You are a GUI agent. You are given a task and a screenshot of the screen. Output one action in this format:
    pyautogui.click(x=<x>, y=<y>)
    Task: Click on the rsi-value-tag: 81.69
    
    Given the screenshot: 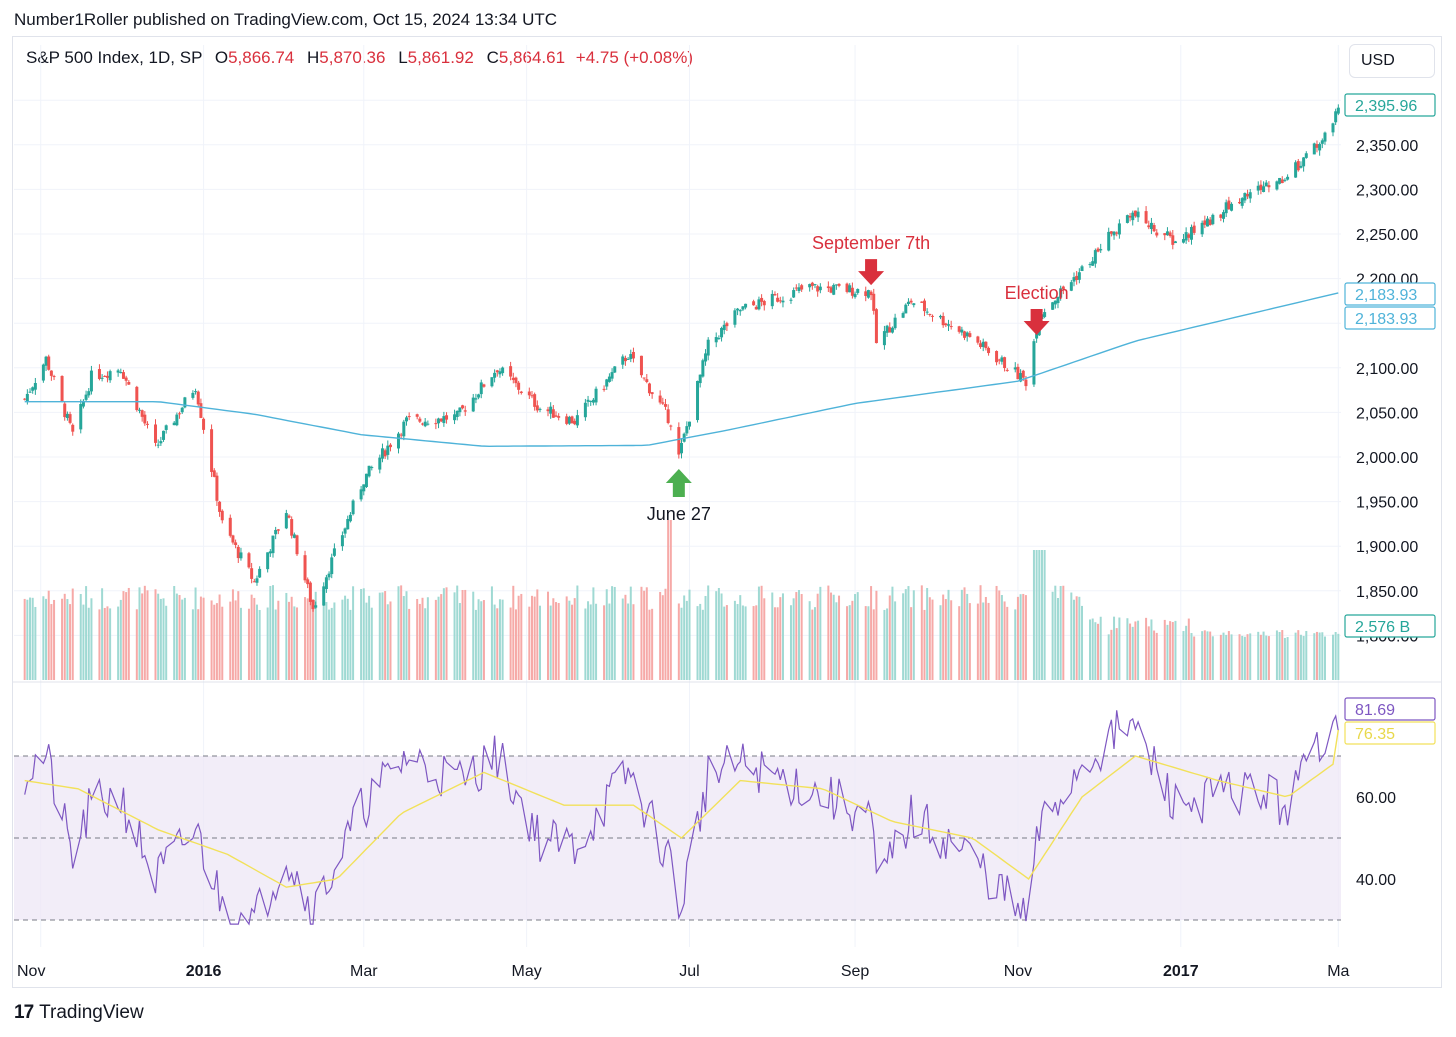 What is the action you would take?
    pyautogui.click(x=1390, y=709)
    